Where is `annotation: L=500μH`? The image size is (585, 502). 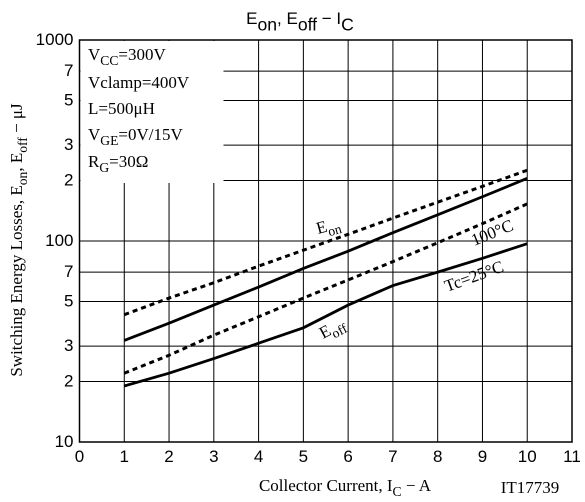
annotation: L=500μH is located at coordinates (121, 108).